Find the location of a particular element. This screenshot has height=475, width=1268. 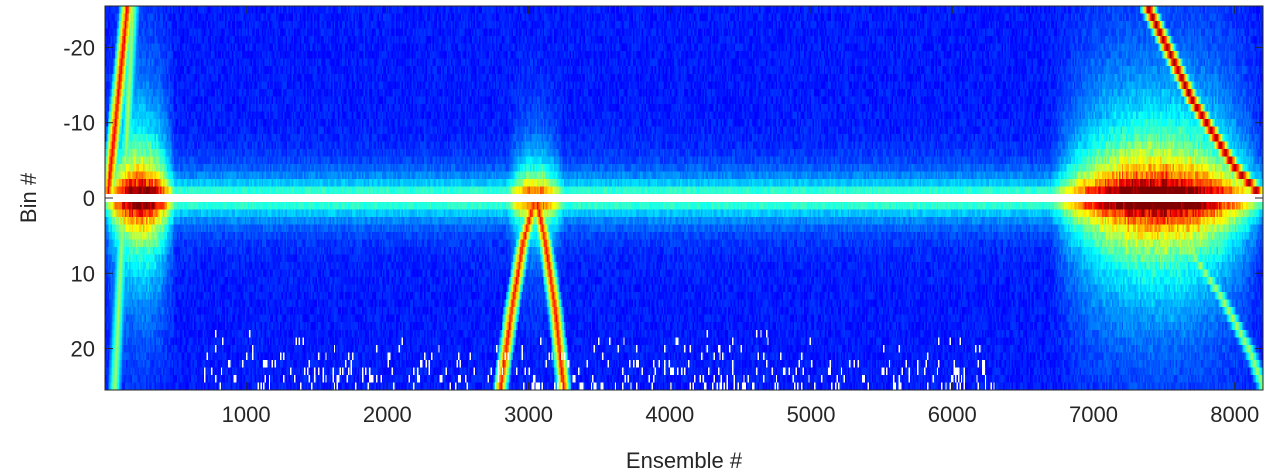

x-axis-label: Ensemble # is located at coordinates (684, 460).